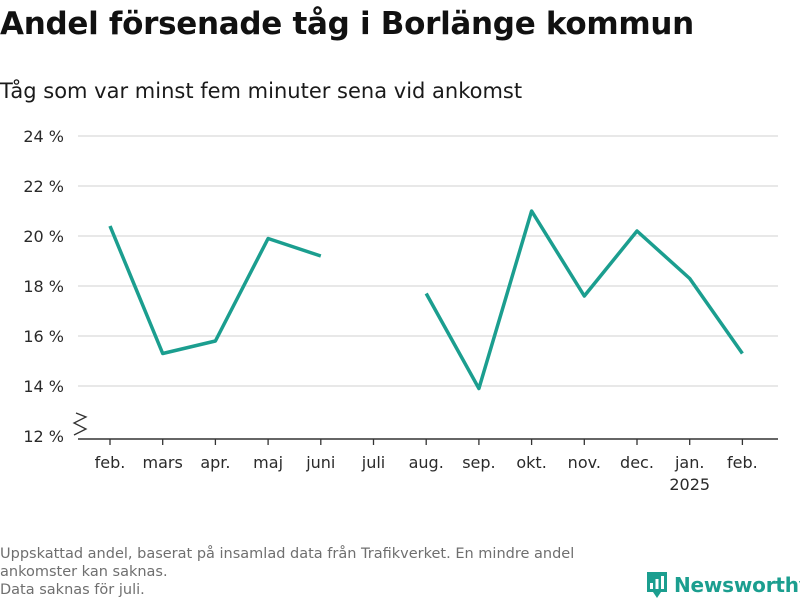  What do you see at coordinates (268, 462) in the screenshot?
I see `x-tick-label: maj` at bounding box center [268, 462].